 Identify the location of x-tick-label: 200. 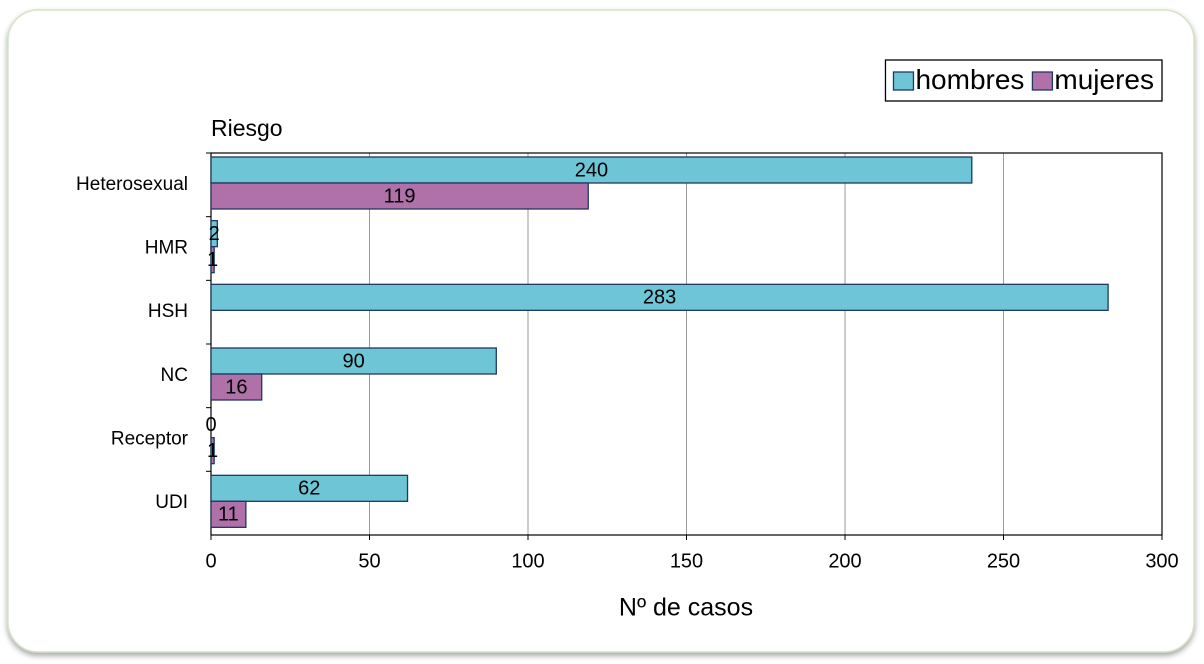
(844, 561).